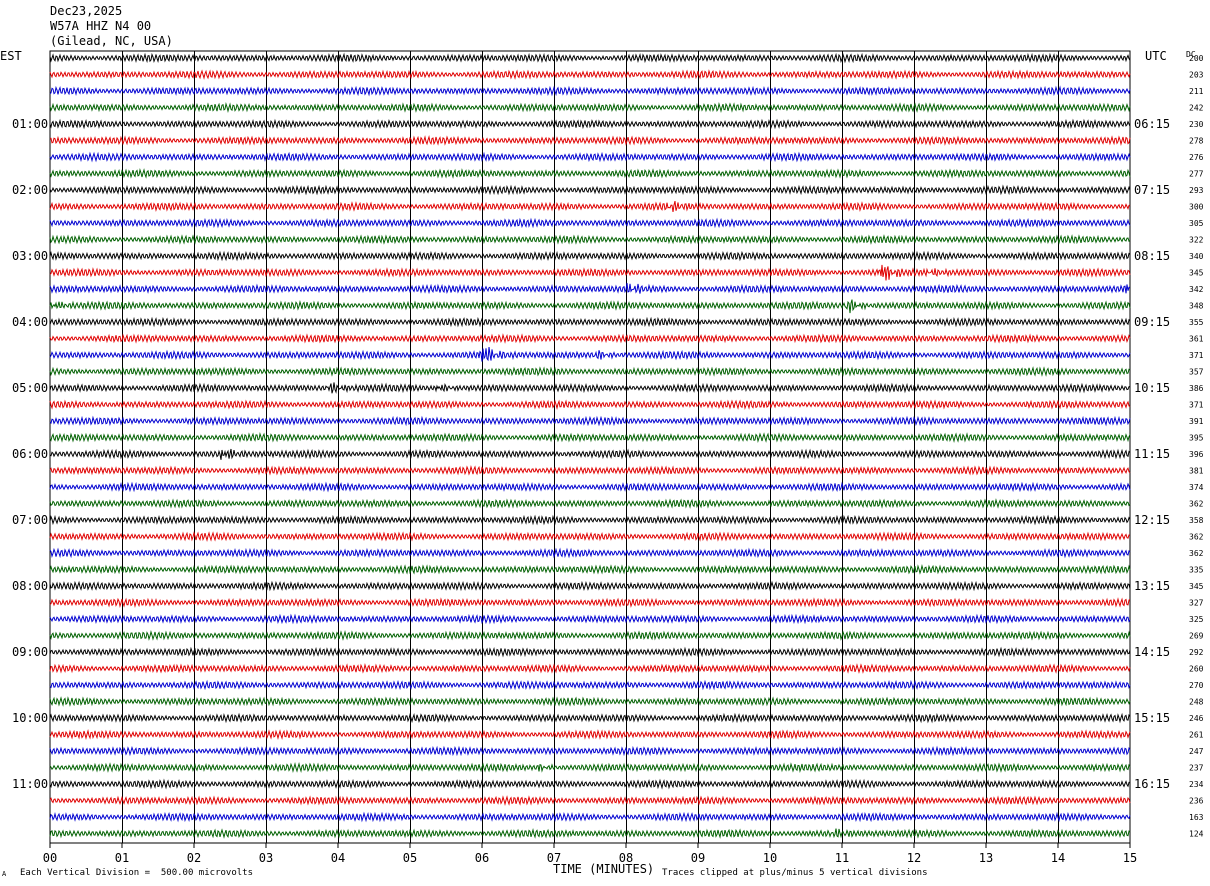 The image size is (1210, 886). Describe the element at coordinates (1196, 91) in the screenshot. I see `dc-offset-value: 211` at that location.